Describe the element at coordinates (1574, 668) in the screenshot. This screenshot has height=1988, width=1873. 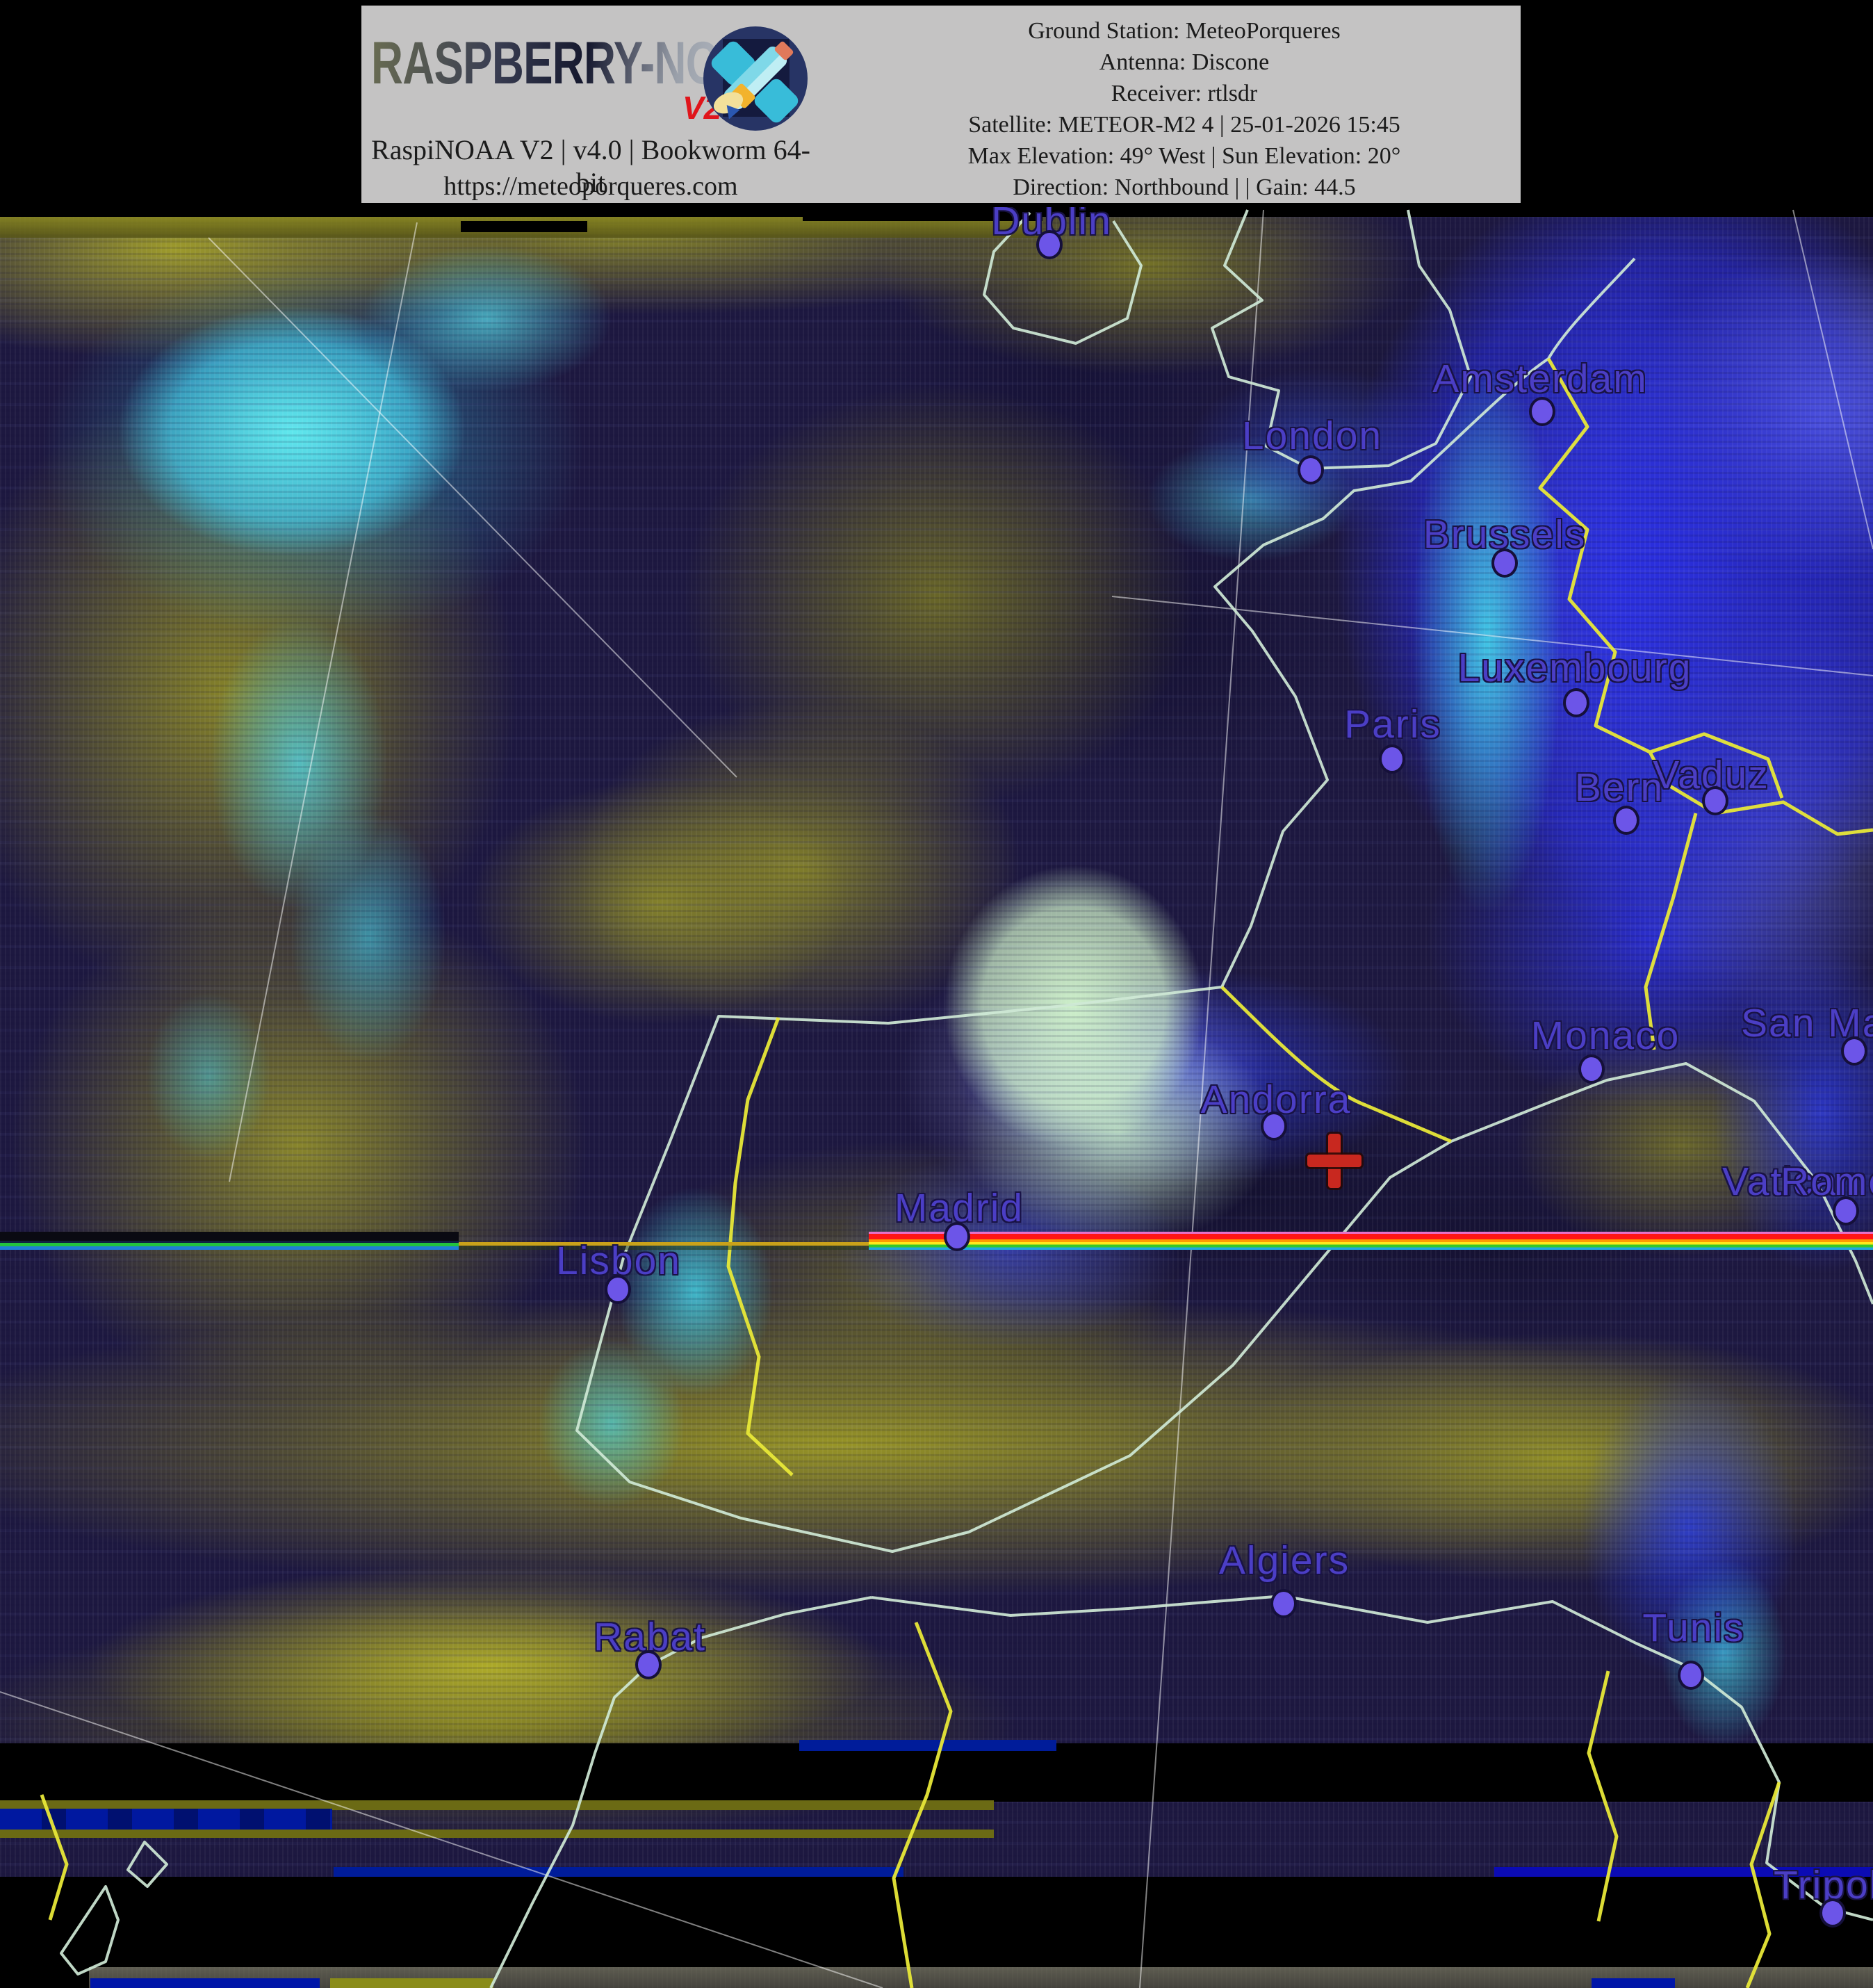
I see `city-label-luxembourg: Luxembourg` at that location.